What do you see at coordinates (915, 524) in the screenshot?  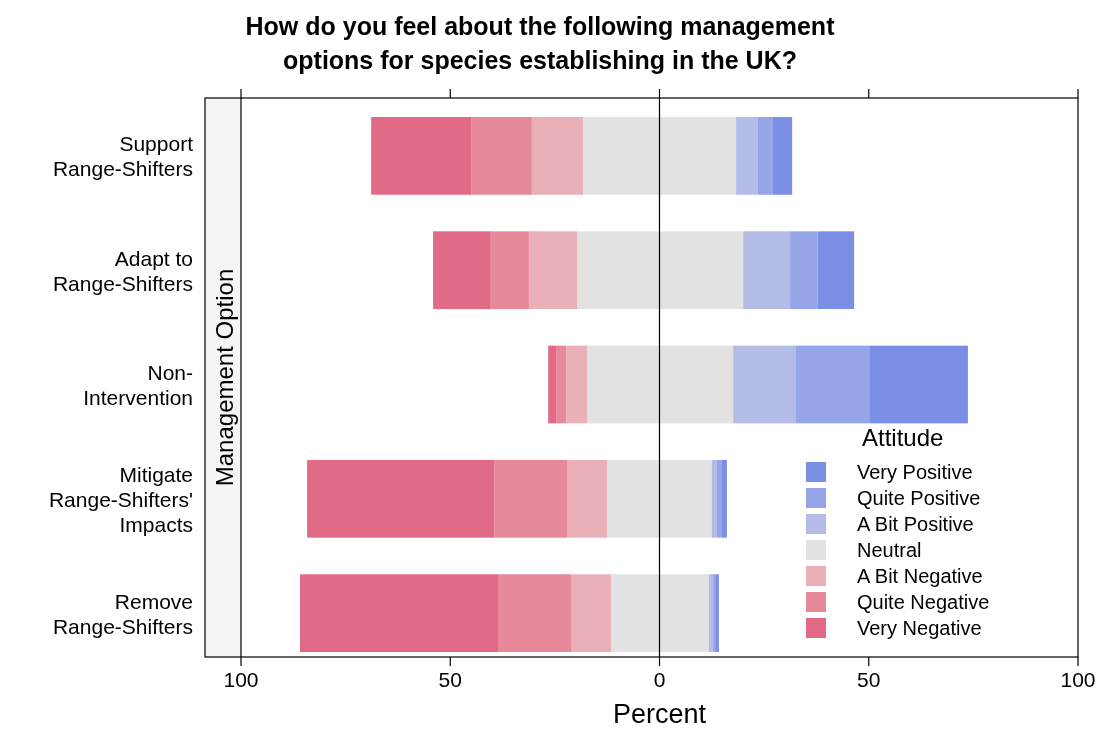 I see `legend-label: A Bit Positive` at bounding box center [915, 524].